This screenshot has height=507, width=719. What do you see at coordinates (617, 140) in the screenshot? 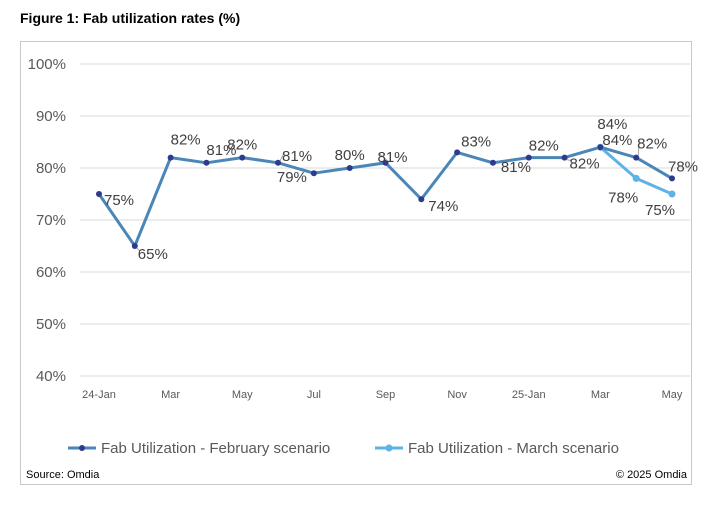
I see `data-label-march: 84%` at bounding box center [617, 140].